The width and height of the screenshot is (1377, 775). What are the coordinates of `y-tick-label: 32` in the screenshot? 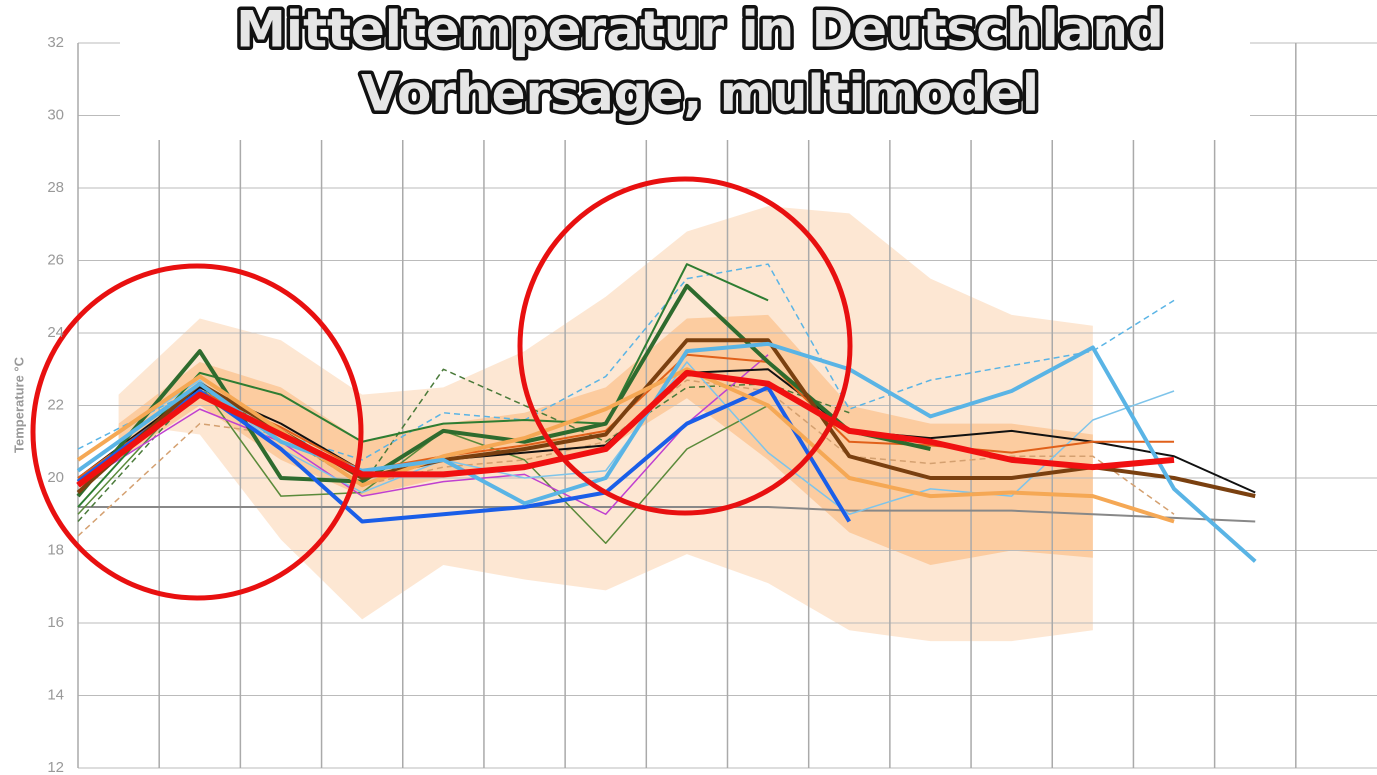 It's located at (55, 42).